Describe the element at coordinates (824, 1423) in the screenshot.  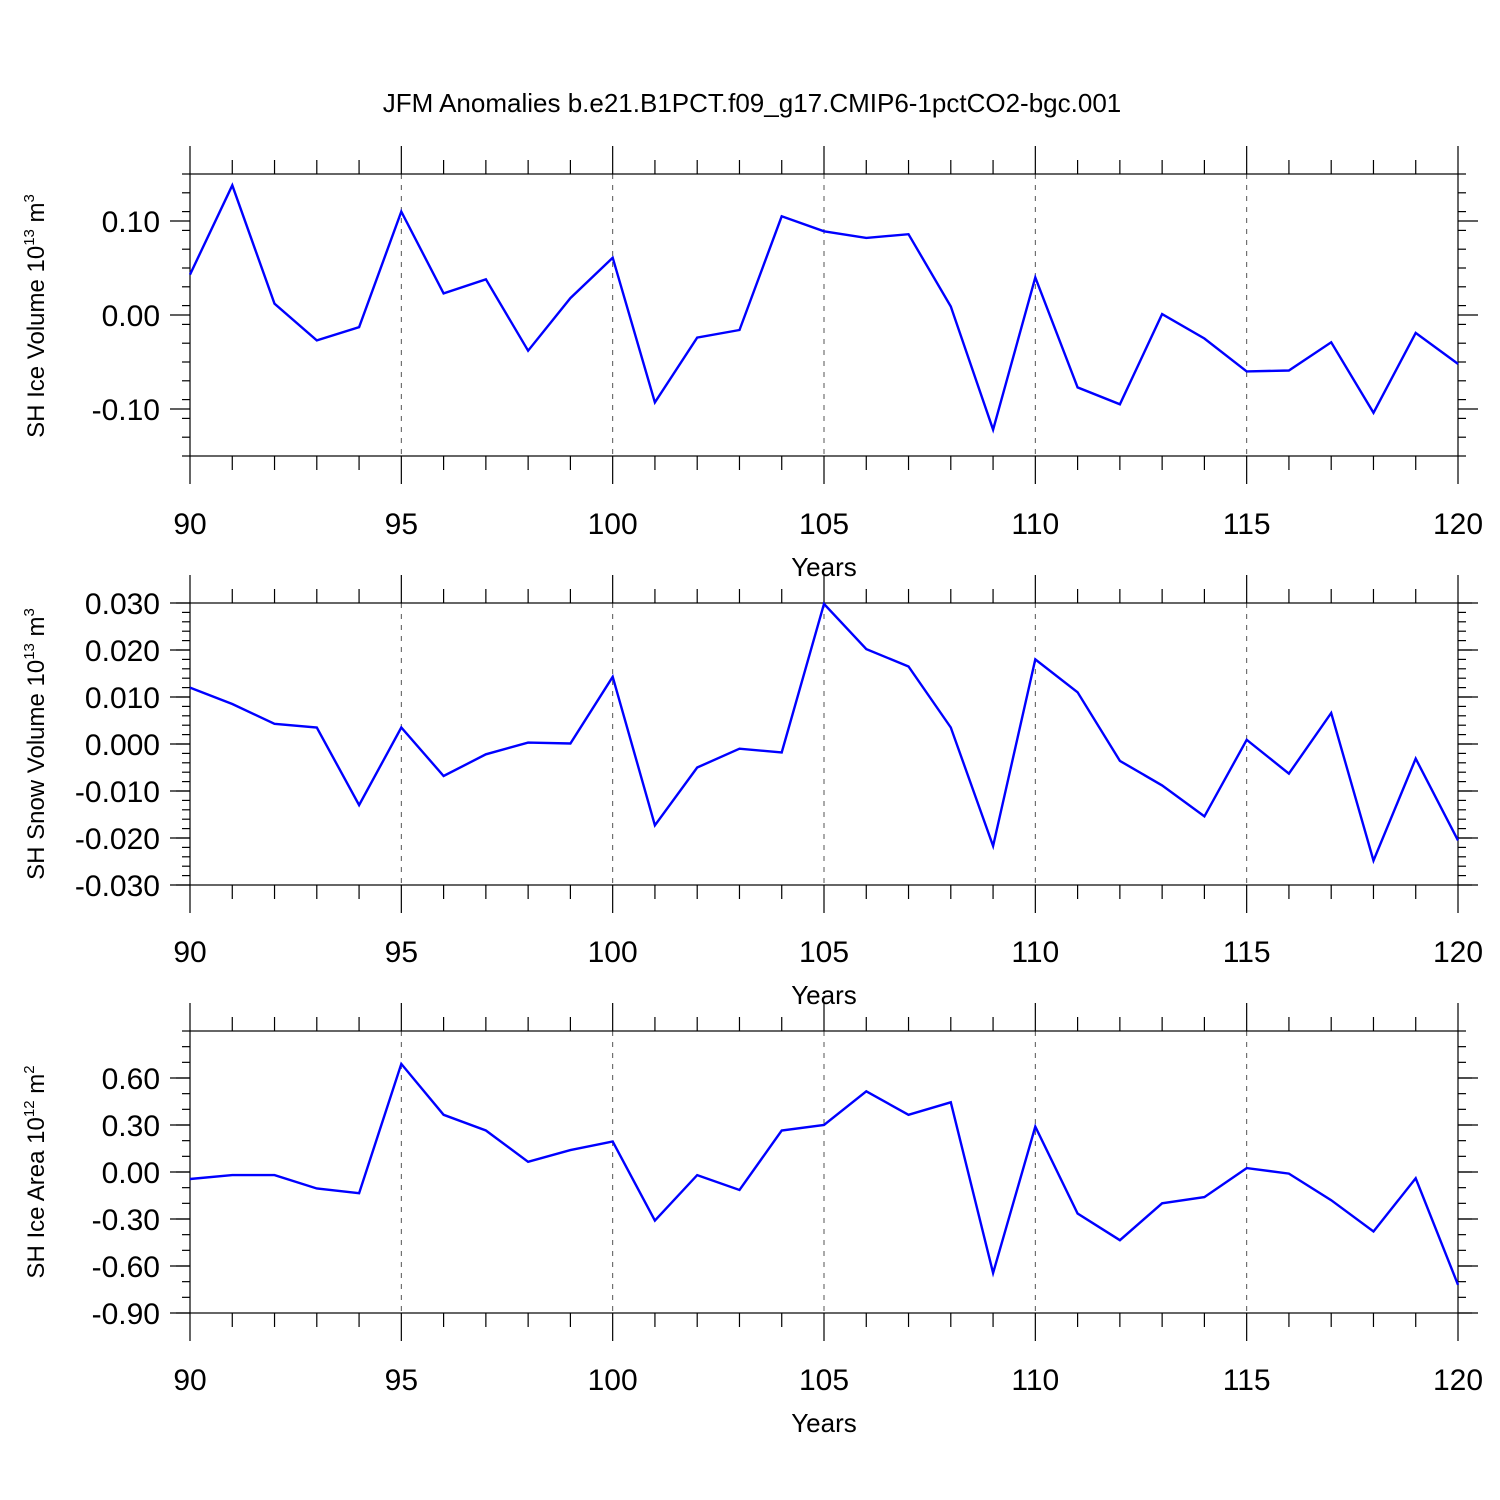
I see `x-axis-label: Years` at that location.